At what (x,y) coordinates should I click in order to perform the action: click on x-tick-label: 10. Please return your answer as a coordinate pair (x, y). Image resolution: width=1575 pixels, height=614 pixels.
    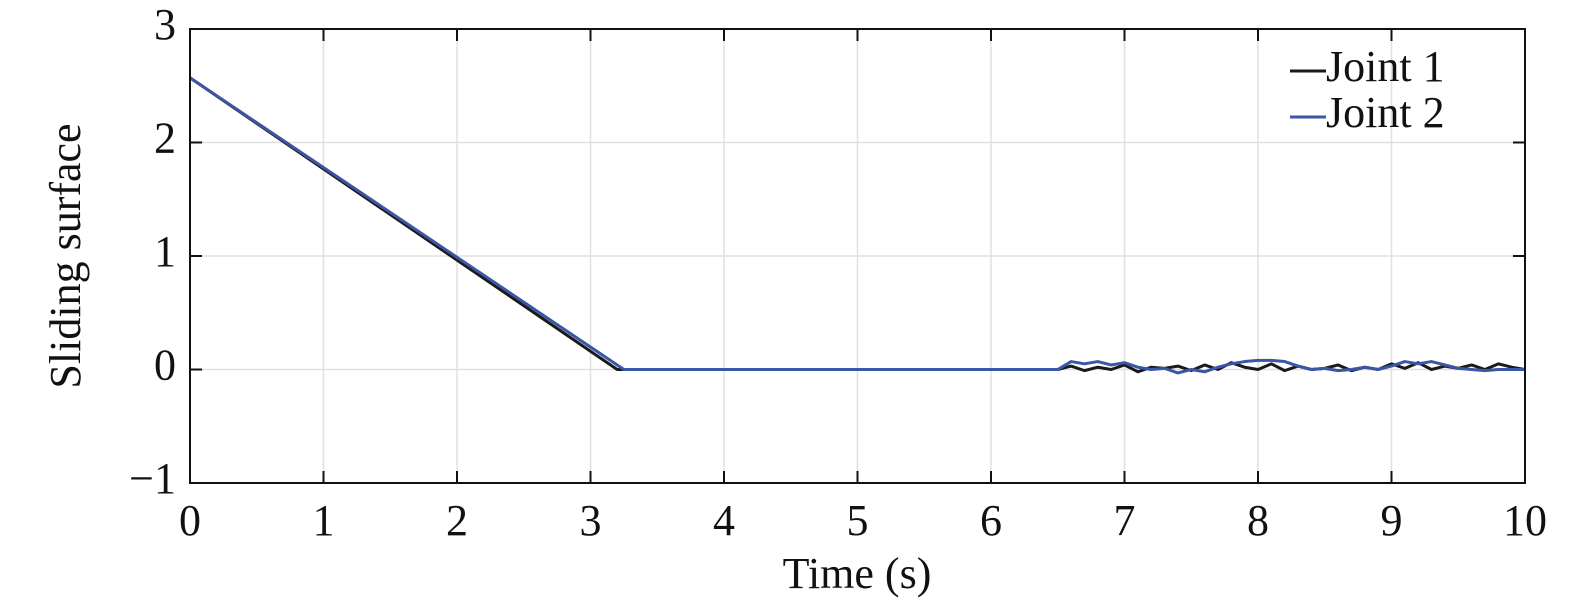
    Looking at the image, I should click on (1525, 520).